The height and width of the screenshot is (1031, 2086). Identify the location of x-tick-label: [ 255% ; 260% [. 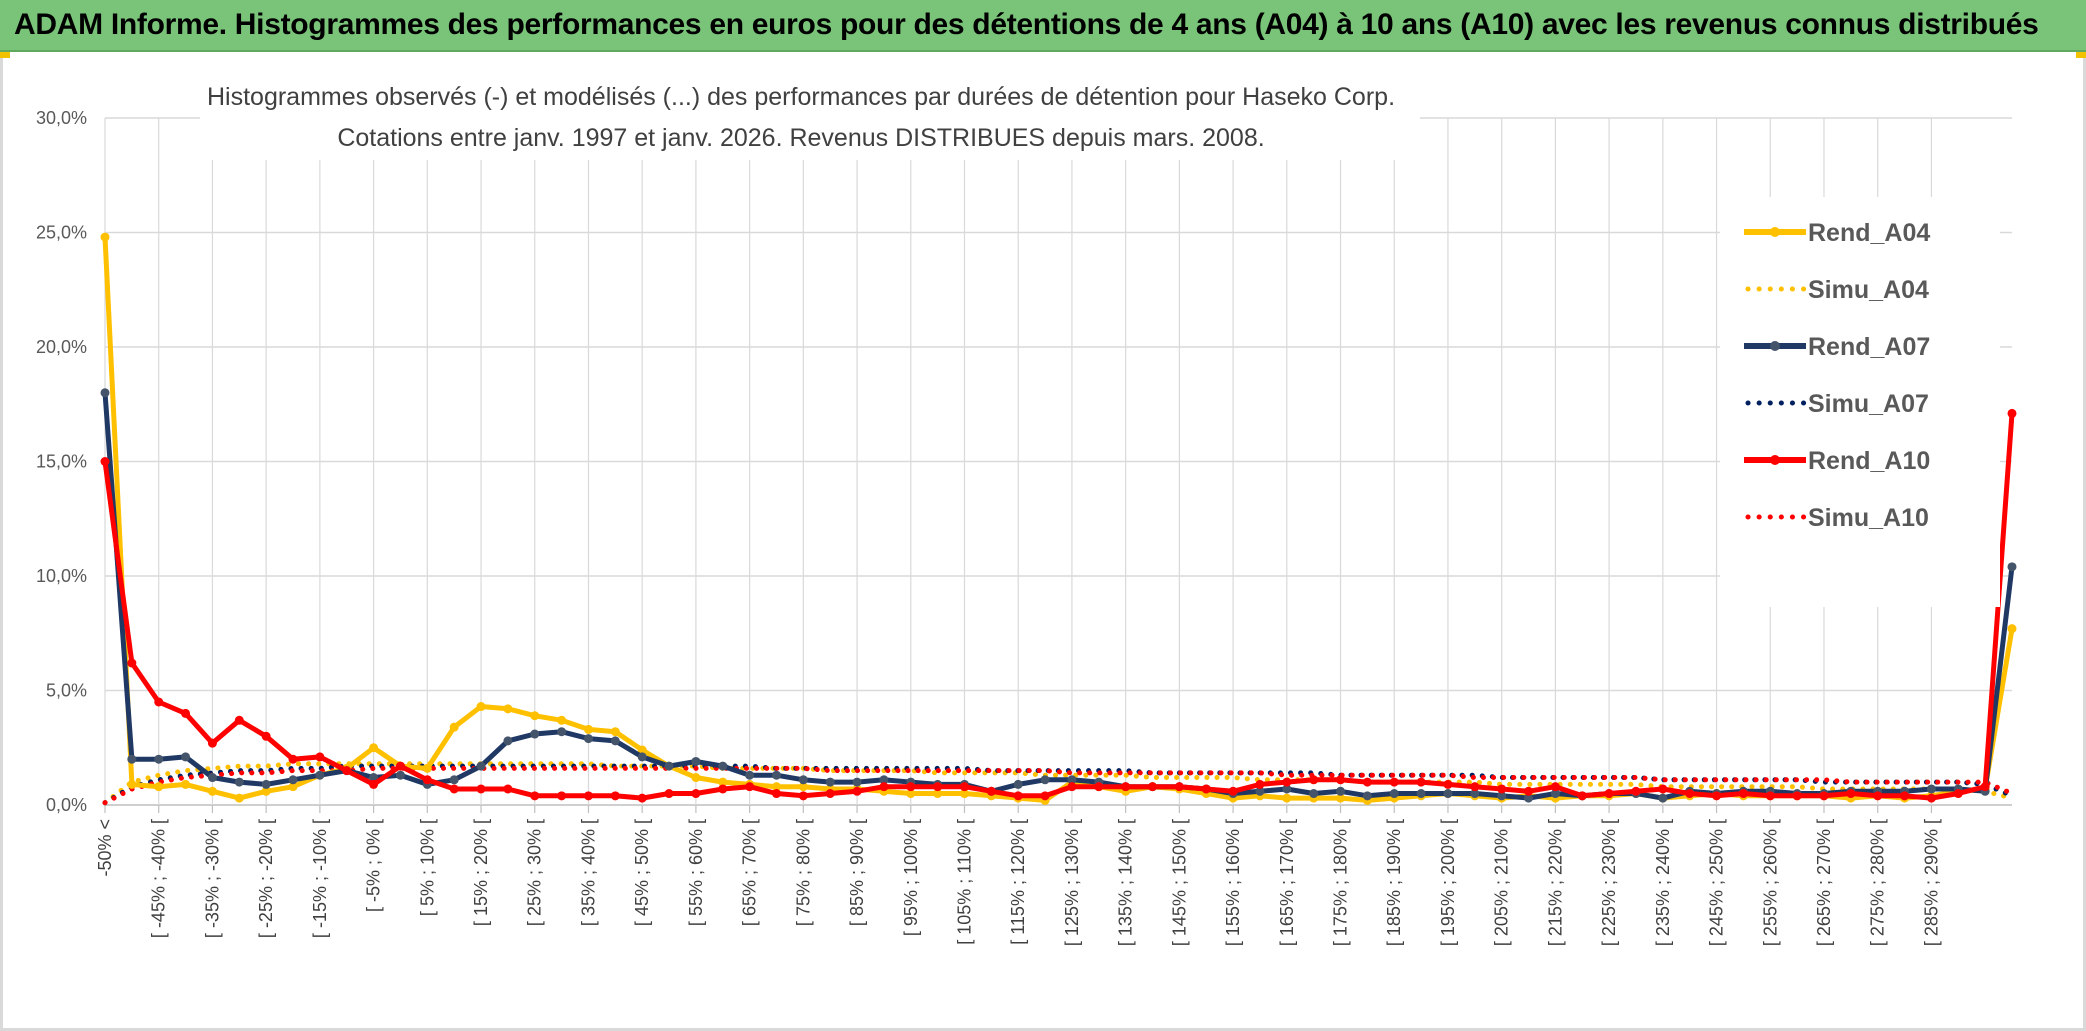
(1770, 882).